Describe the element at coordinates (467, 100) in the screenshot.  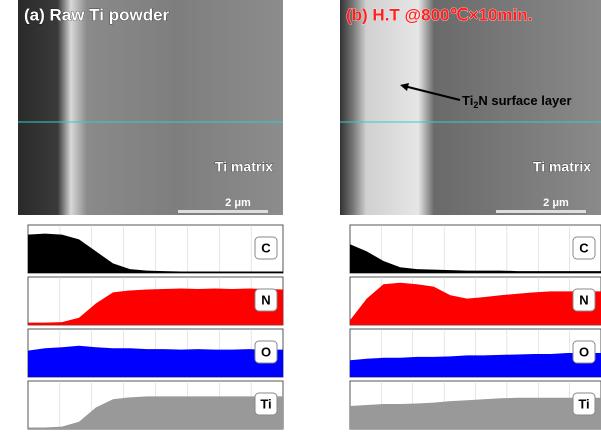
I see `annotation-part: Ti` at that location.